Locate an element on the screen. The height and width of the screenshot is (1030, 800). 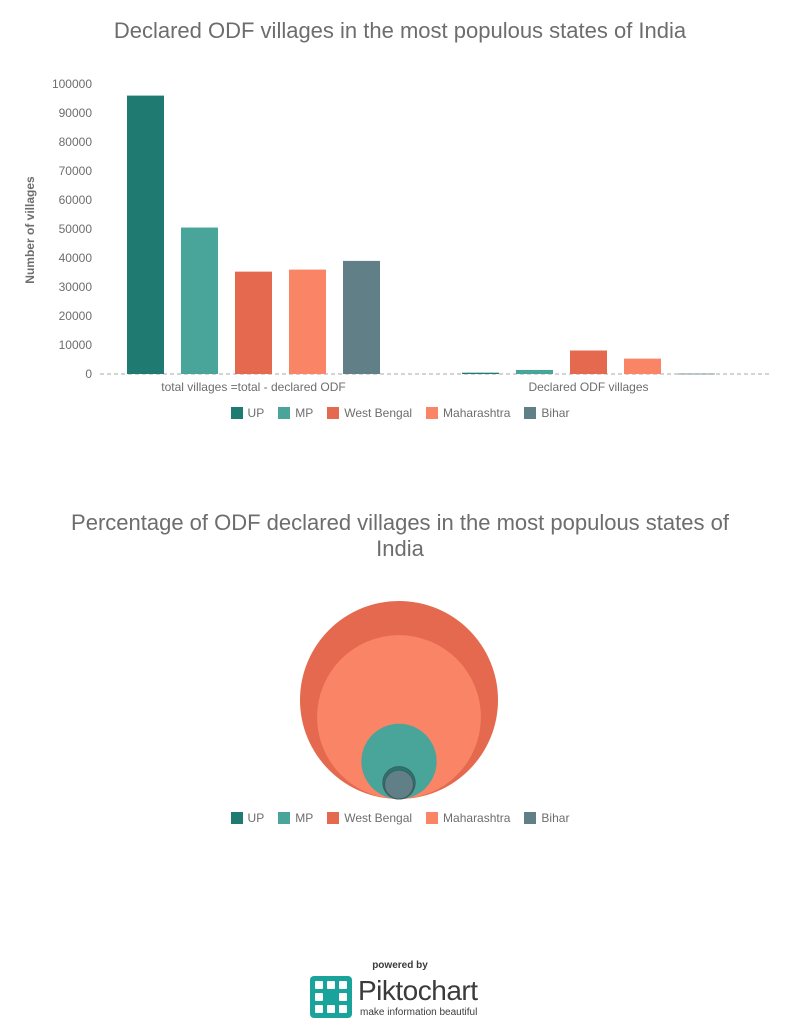
y-tick-label: 40000 is located at coordinates (76, 258).